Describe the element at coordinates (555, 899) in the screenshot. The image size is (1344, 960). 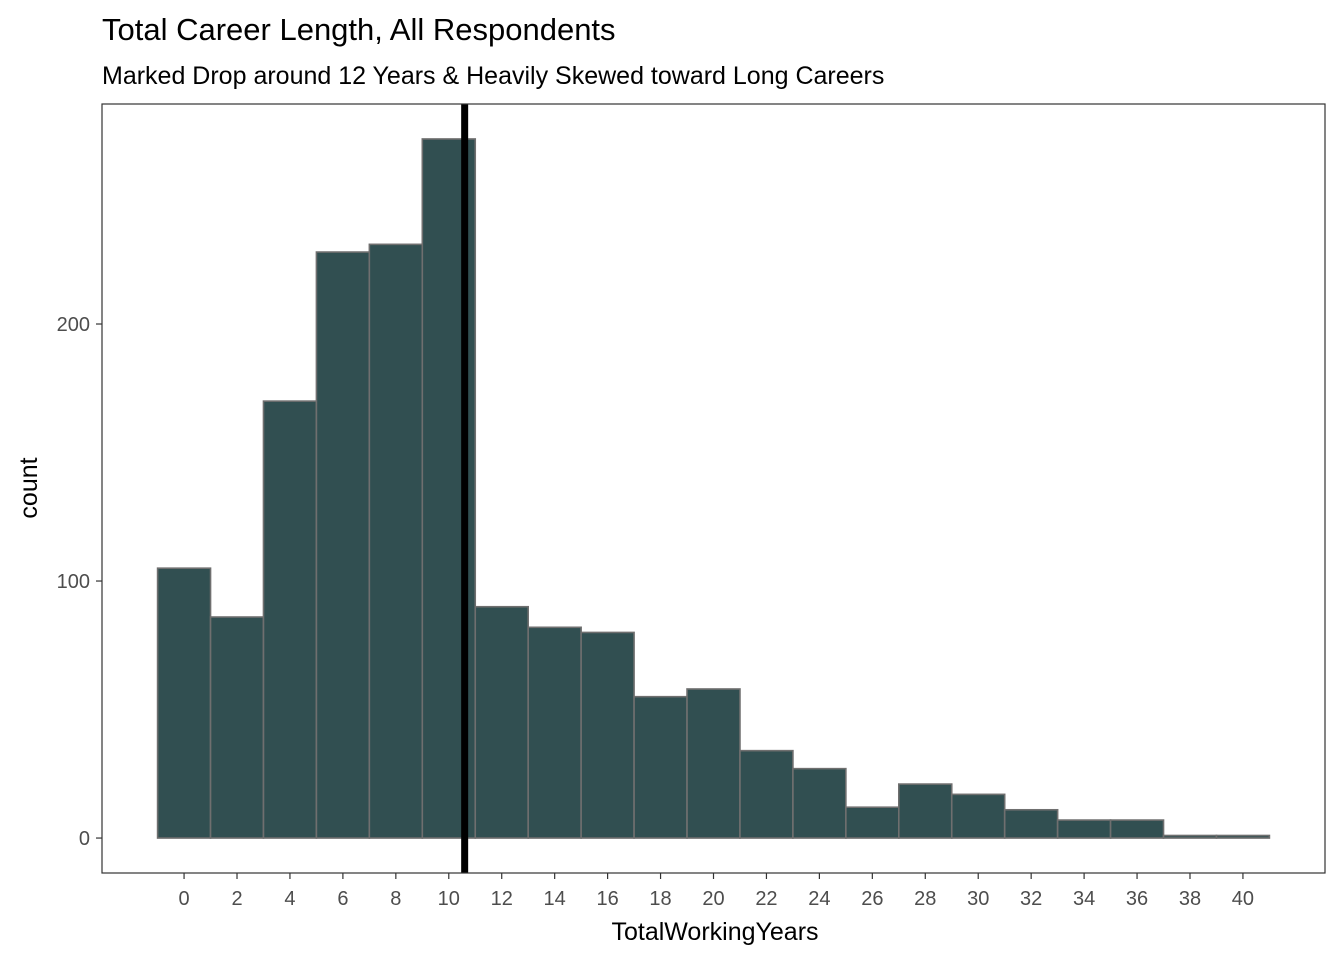
I see `x-tick-label: 14` at that location.